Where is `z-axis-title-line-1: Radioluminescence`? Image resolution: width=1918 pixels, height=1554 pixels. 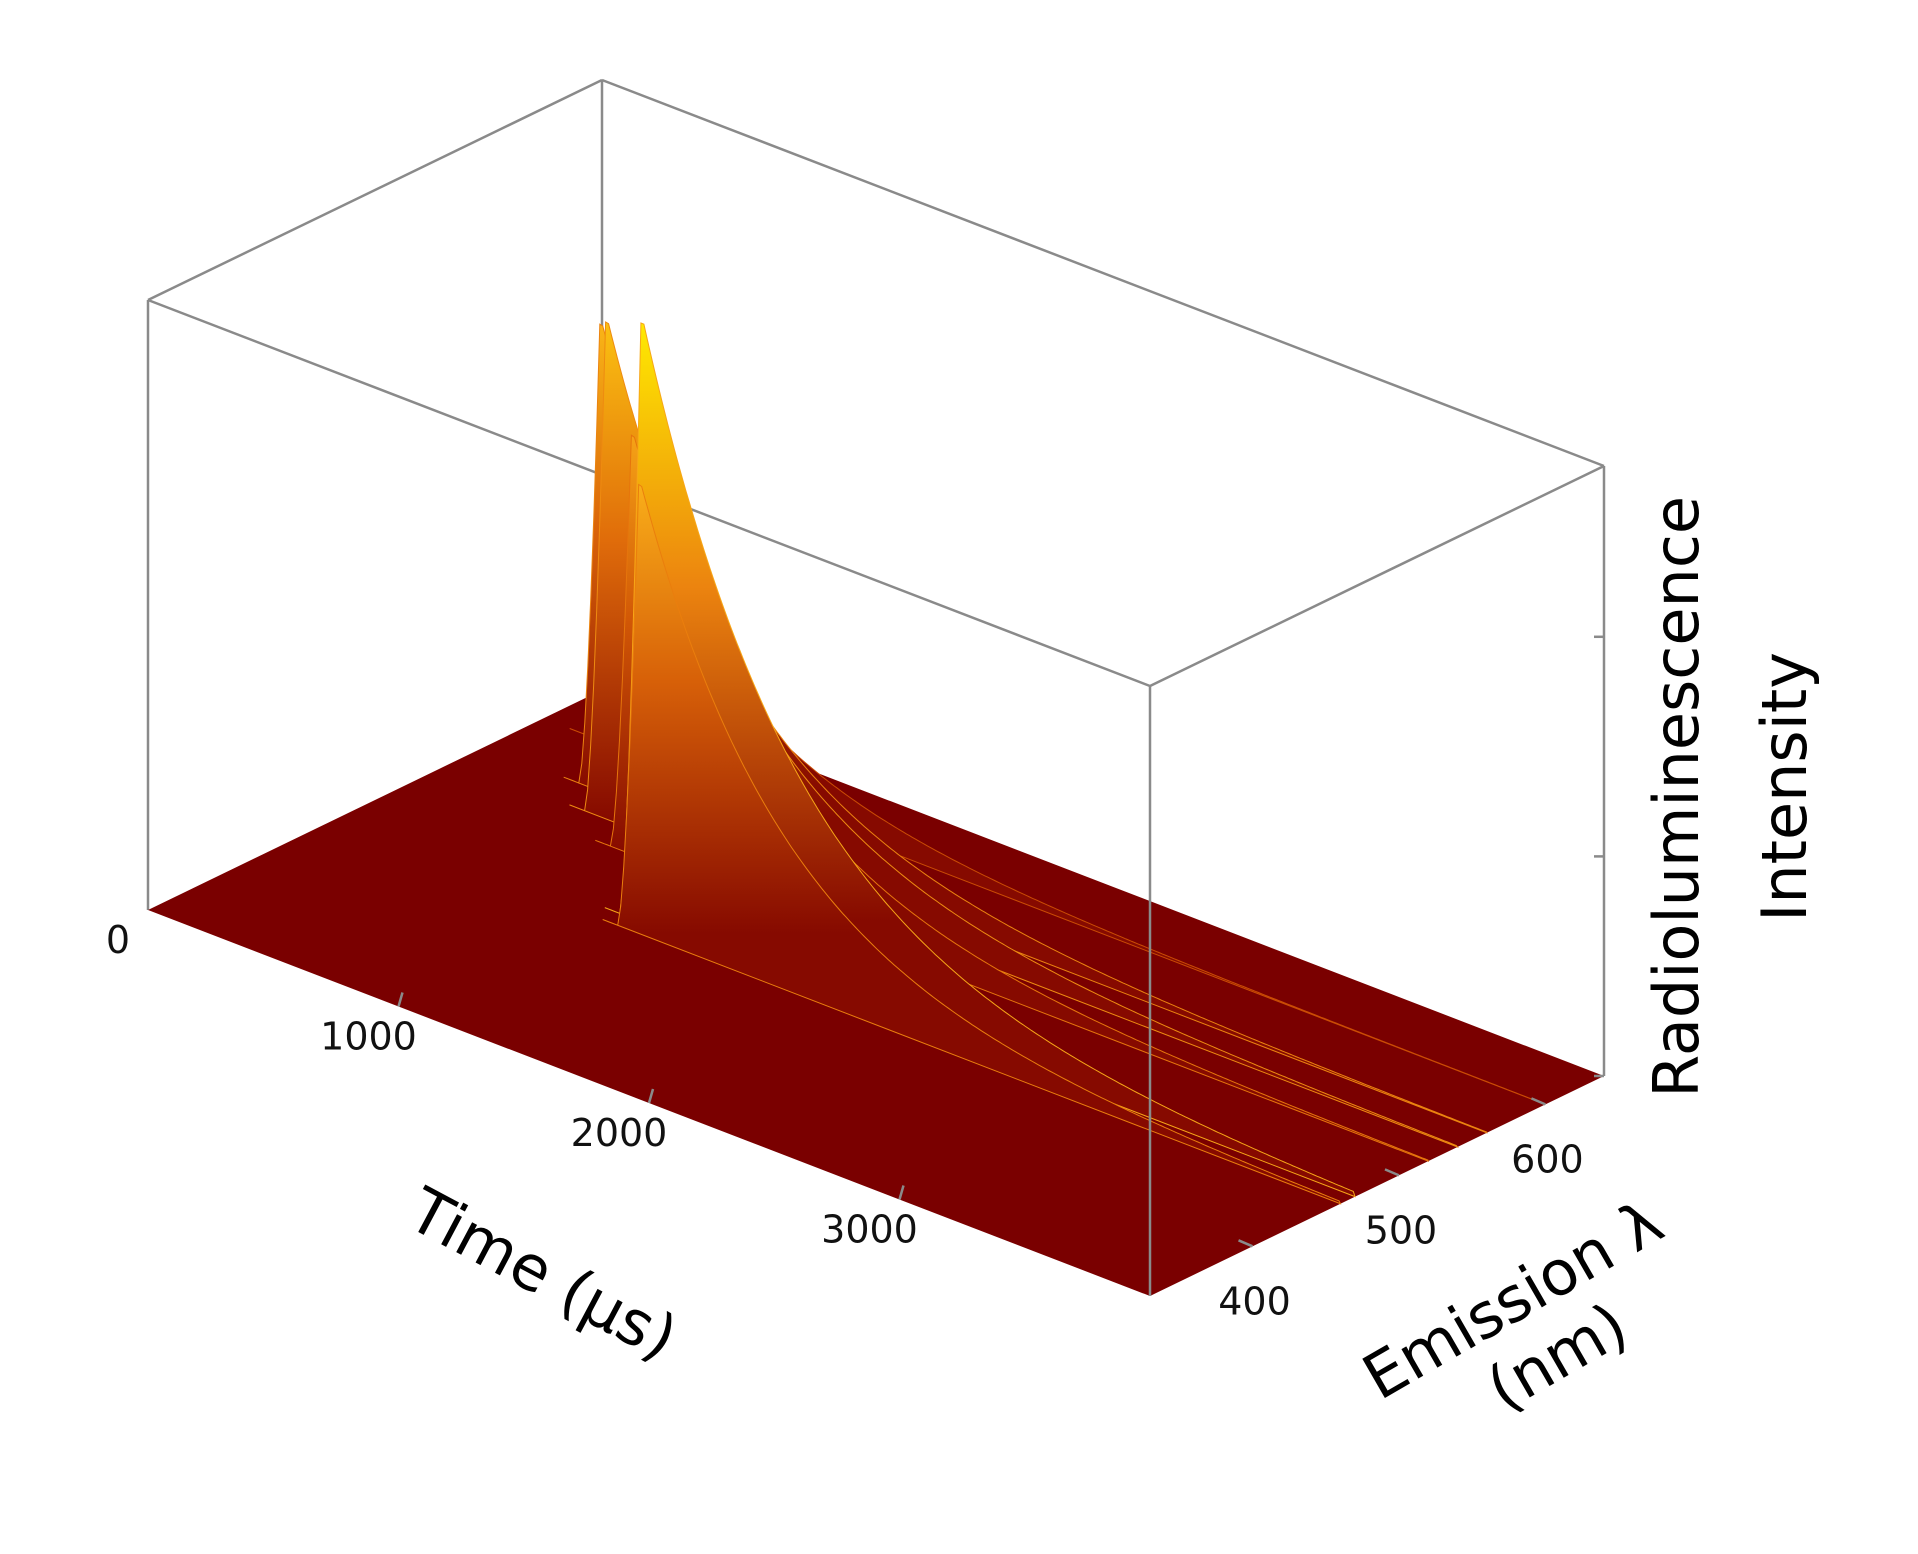 z-axis-title-line-1: Radioluminescence is located at coordinates (1676, 797).